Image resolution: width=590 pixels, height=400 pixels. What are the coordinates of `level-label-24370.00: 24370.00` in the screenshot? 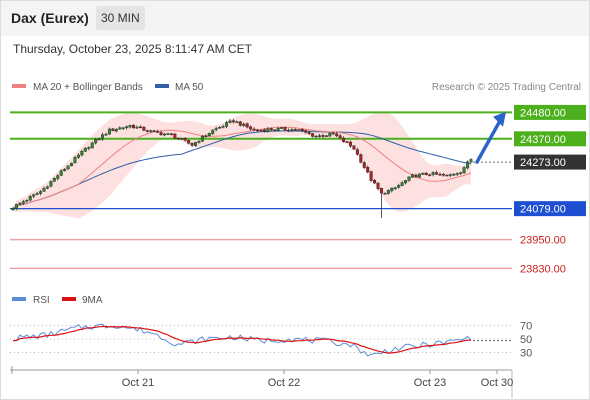 It's located at (543, 140).